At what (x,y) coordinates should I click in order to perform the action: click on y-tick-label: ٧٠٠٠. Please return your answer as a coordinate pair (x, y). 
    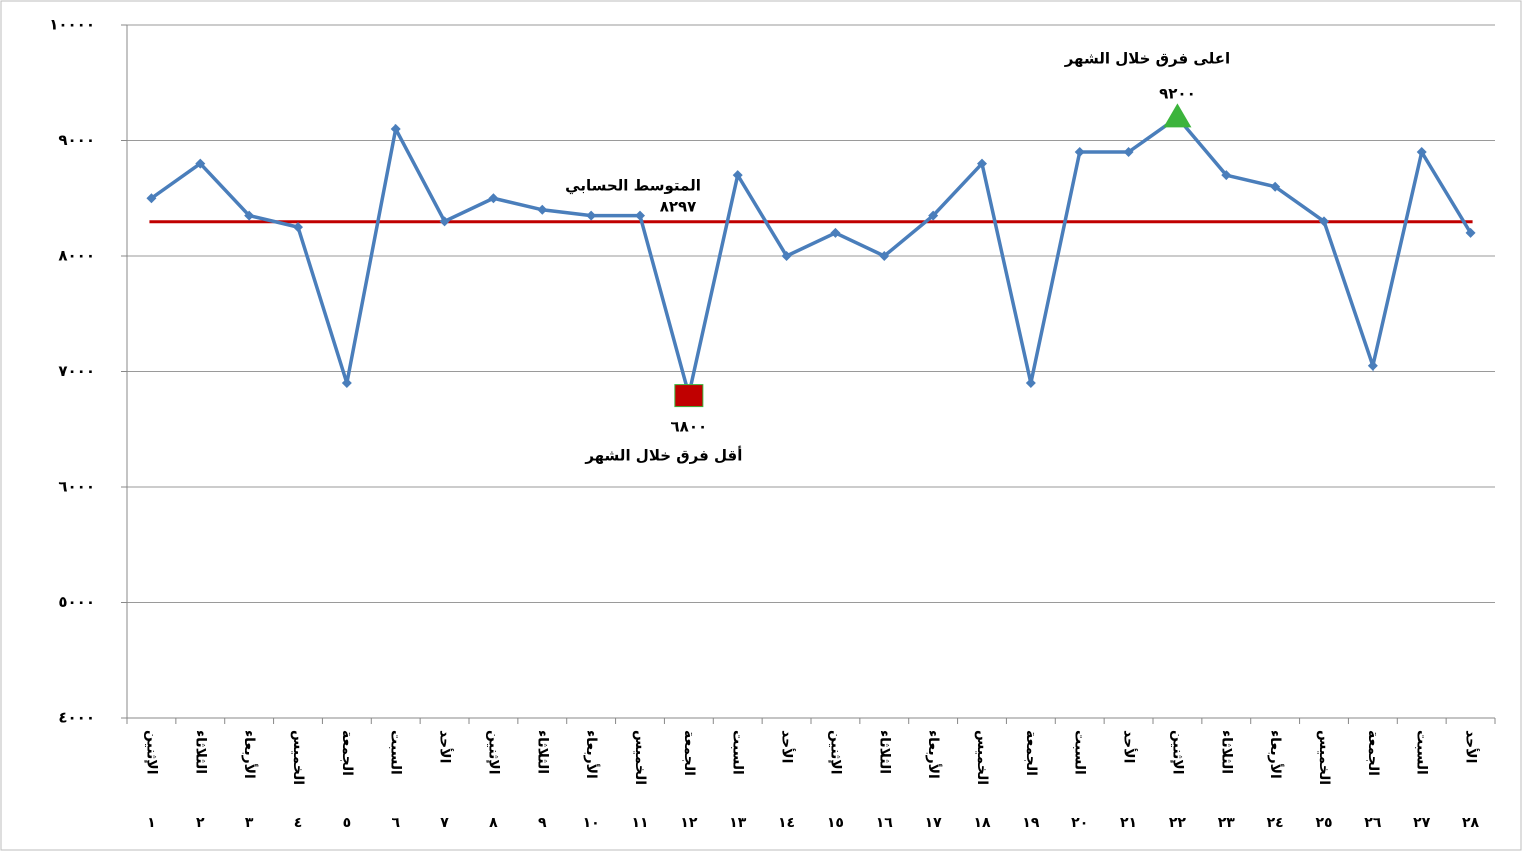
    Looking at the image, I should click on (76, 371).